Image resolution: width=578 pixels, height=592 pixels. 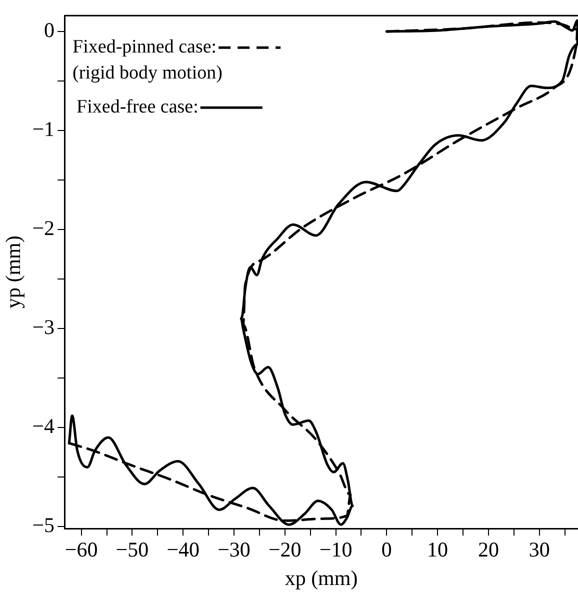 I want to click on annotation: (rigid body motion), so click(x=147, y=73).